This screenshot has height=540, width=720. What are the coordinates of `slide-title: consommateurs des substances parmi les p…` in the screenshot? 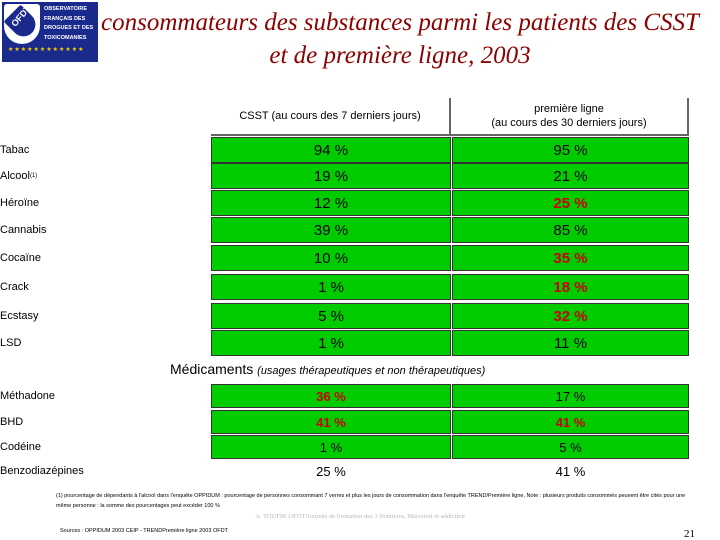 It's located at (400, 39).